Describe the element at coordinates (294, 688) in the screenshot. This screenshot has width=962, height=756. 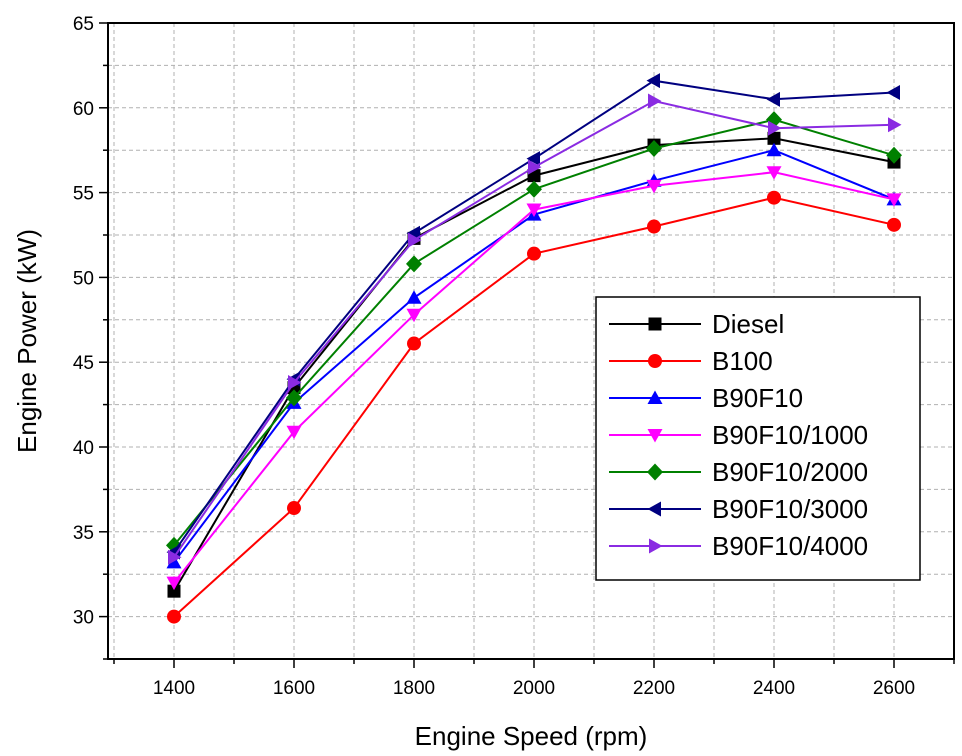
I see `x-tick-label: 1600` at that location.